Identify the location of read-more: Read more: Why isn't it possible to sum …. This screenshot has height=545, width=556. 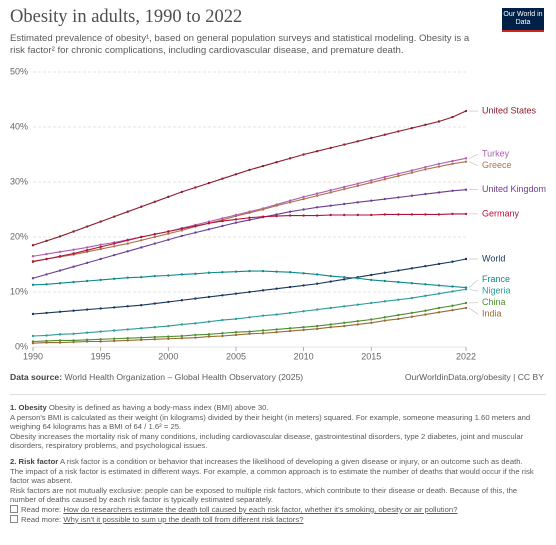
(275, 519).